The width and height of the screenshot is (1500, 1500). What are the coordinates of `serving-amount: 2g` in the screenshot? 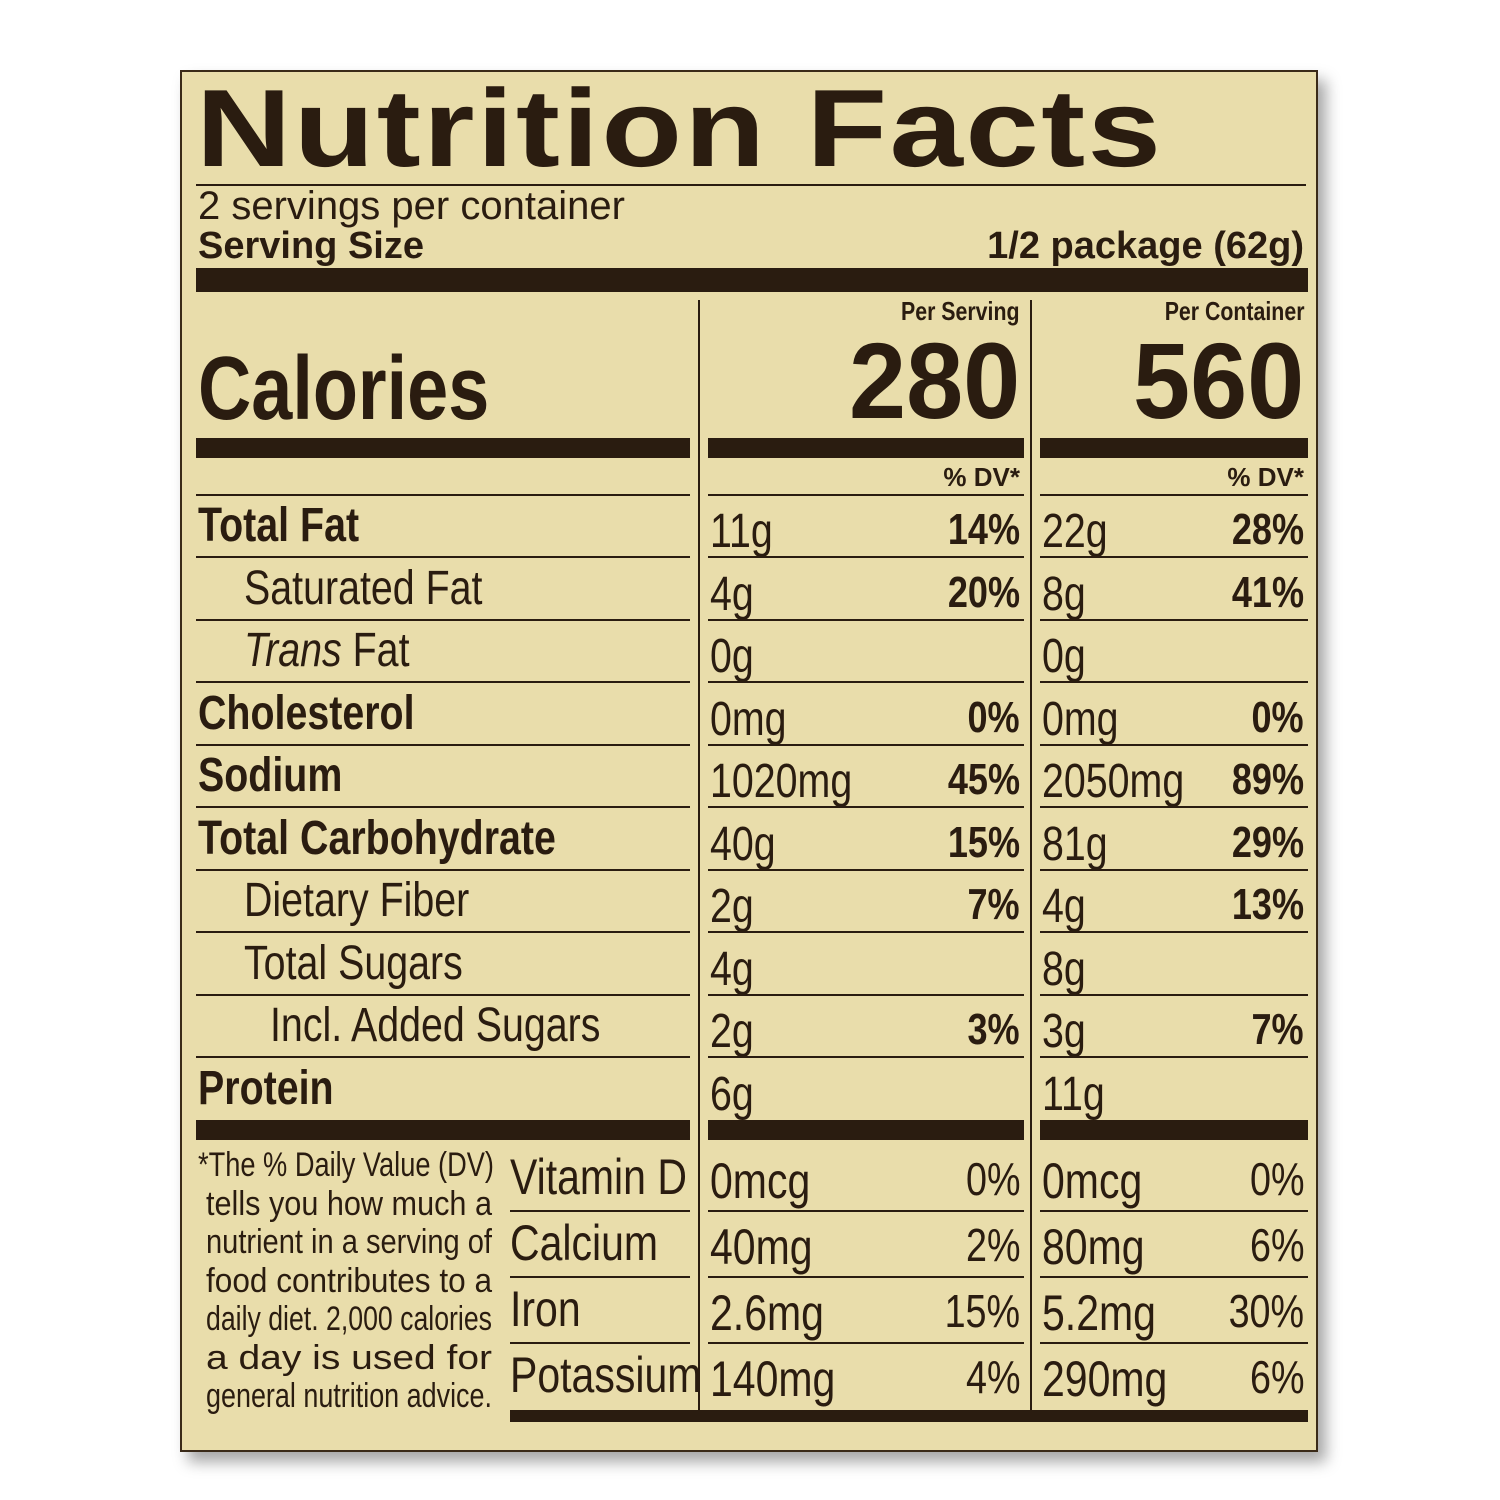 It's located at (736, 1032).